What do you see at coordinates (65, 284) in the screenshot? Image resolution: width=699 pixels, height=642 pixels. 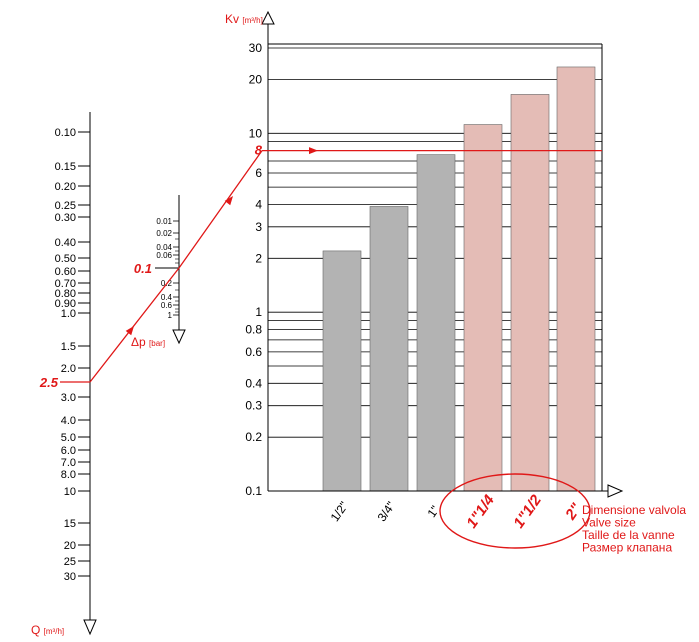 I see `q-tick-label: 0.70` at bounding box center [65, 284].